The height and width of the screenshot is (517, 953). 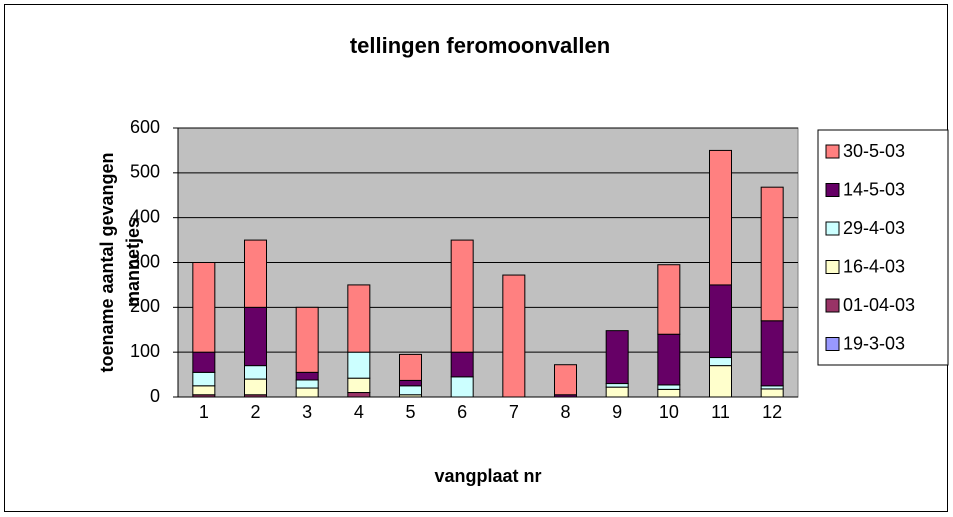 What do you see at coordinates (145, 216) in the screenshot?
I see `y-tick-label: 400` at bounding box center [145, 216].